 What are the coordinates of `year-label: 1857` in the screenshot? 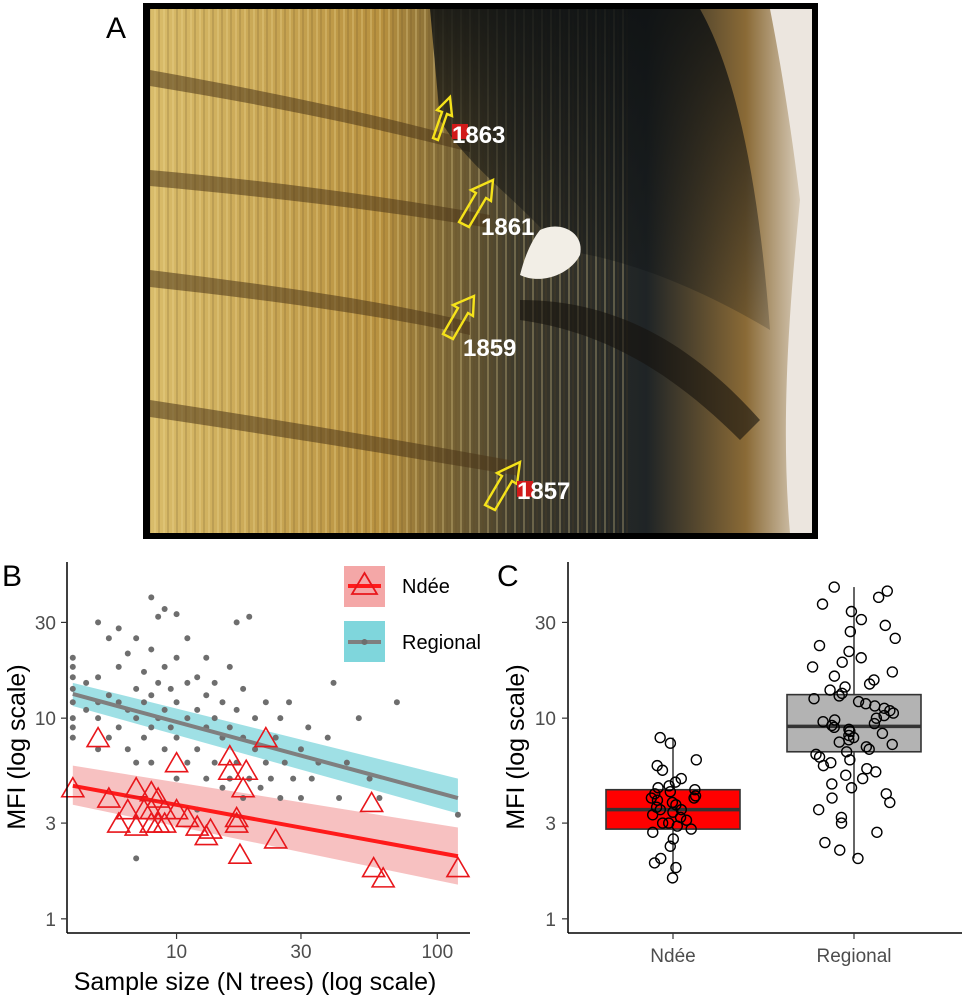 It's located at (543, 491).